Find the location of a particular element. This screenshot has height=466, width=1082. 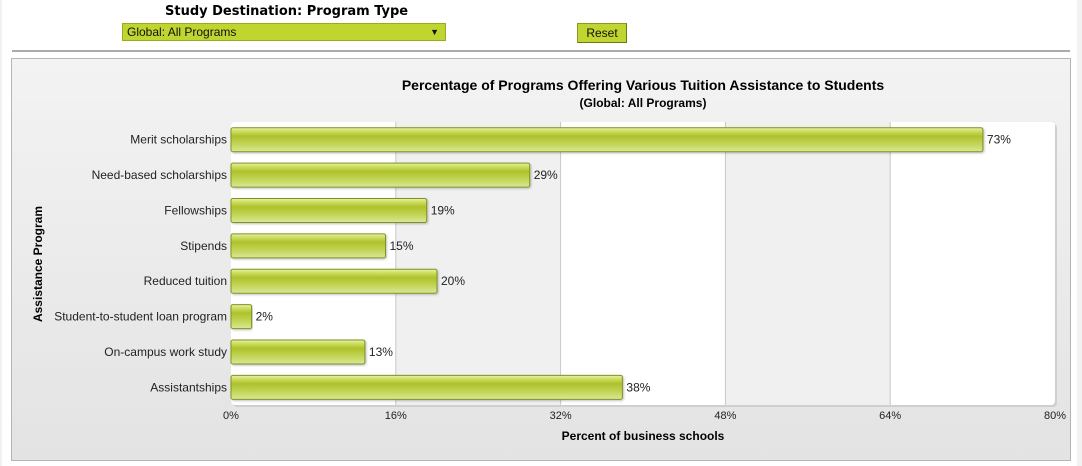

divider is located at coordinates (541, 51).